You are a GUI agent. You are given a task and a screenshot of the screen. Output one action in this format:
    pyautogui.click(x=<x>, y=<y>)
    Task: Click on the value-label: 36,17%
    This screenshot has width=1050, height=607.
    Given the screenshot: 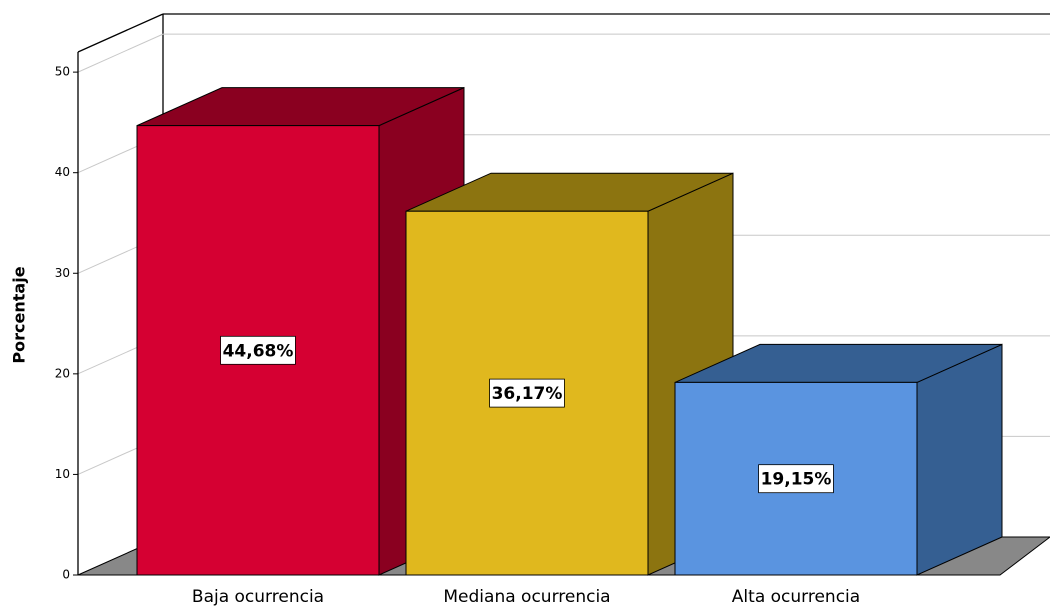 What is the action you would take?
    pyautogui.click(x=527, y=394)
    